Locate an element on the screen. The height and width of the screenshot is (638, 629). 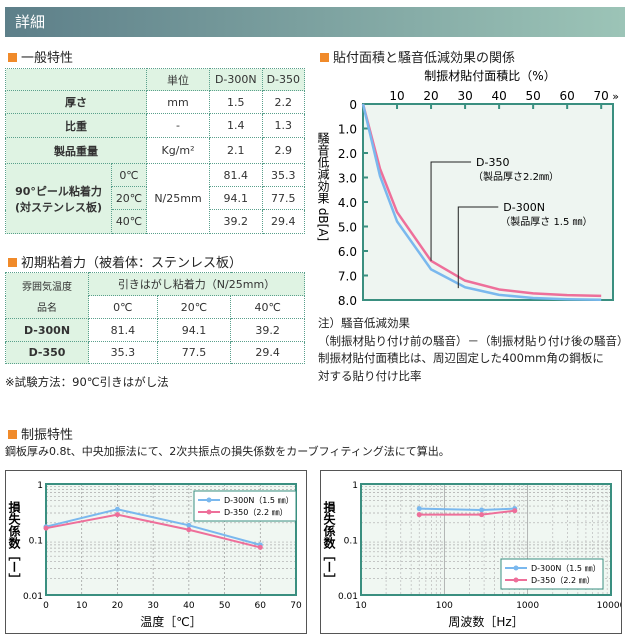
section-noise-title: 貼付面積と騒音低減効果の関係 is located at coordinates (417, 56).